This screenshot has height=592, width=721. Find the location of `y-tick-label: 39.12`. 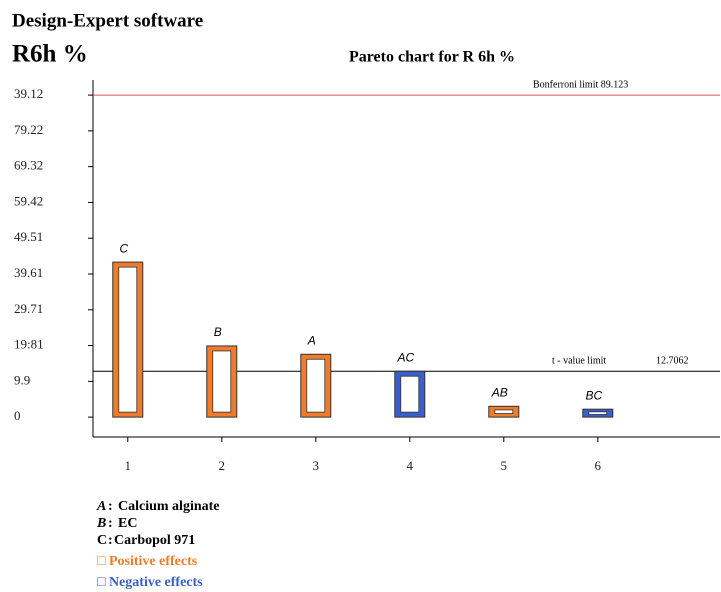

y-tick-label: 39.12 is located at coordinates (28, 93).